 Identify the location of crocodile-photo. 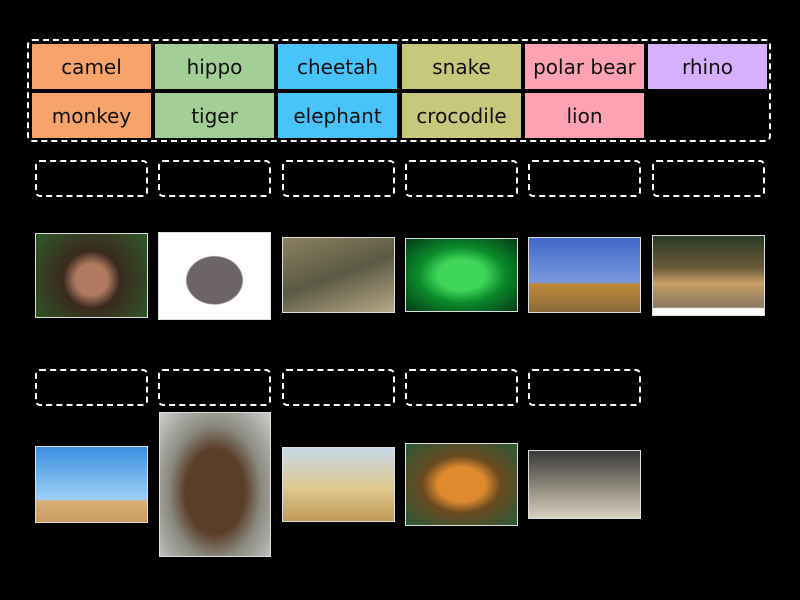
(338, 275).